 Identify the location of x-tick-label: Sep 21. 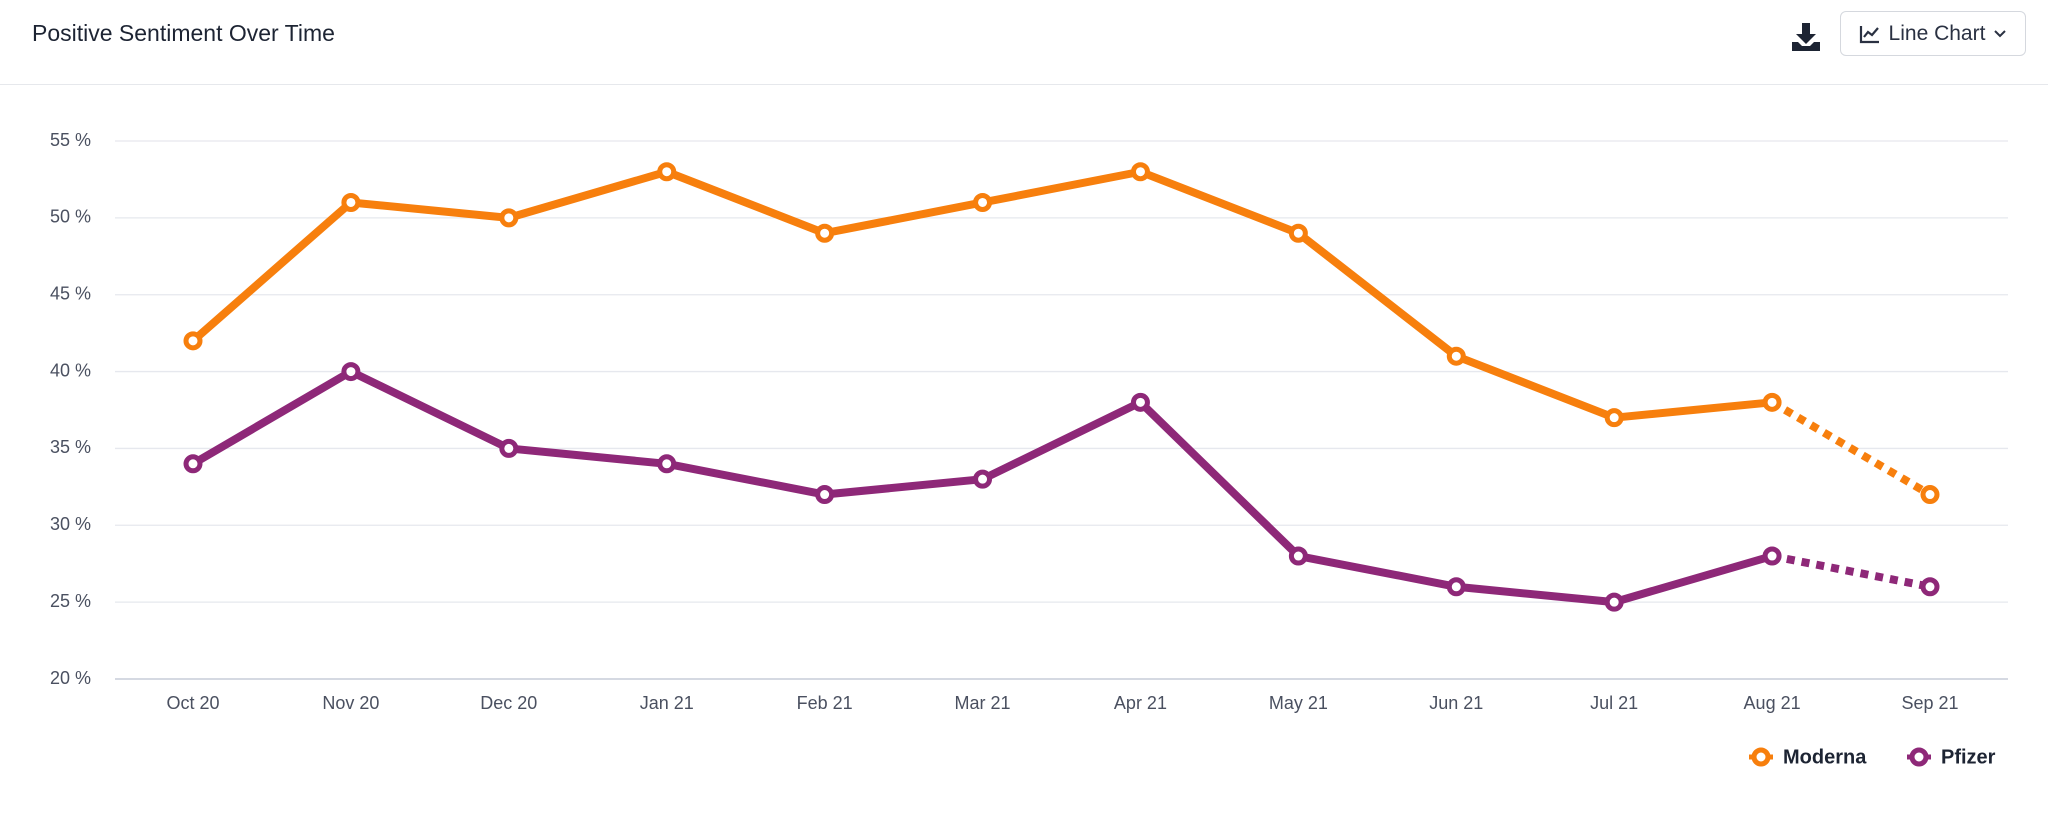
(1929, 703).